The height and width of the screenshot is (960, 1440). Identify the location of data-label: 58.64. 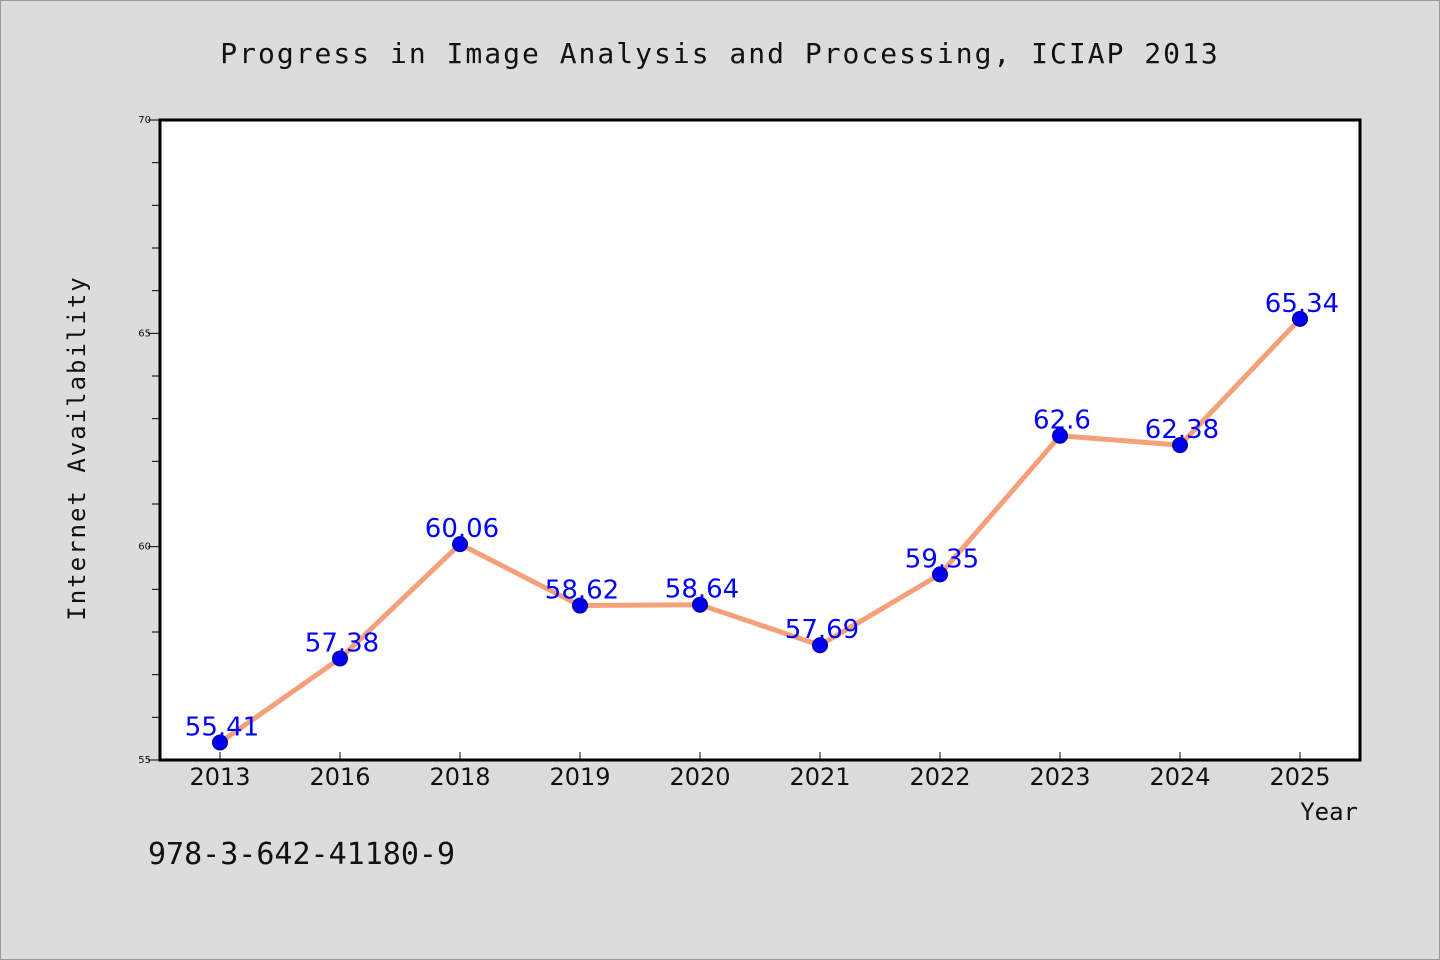
(702, 590).